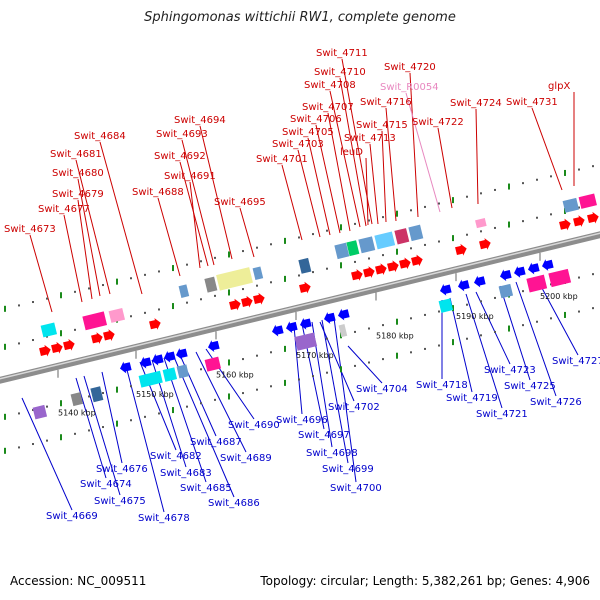 Image resolution: width=600 pixels, height=600 pixels. I want to click on gene-label: Swit_4701, so click(282, 159).